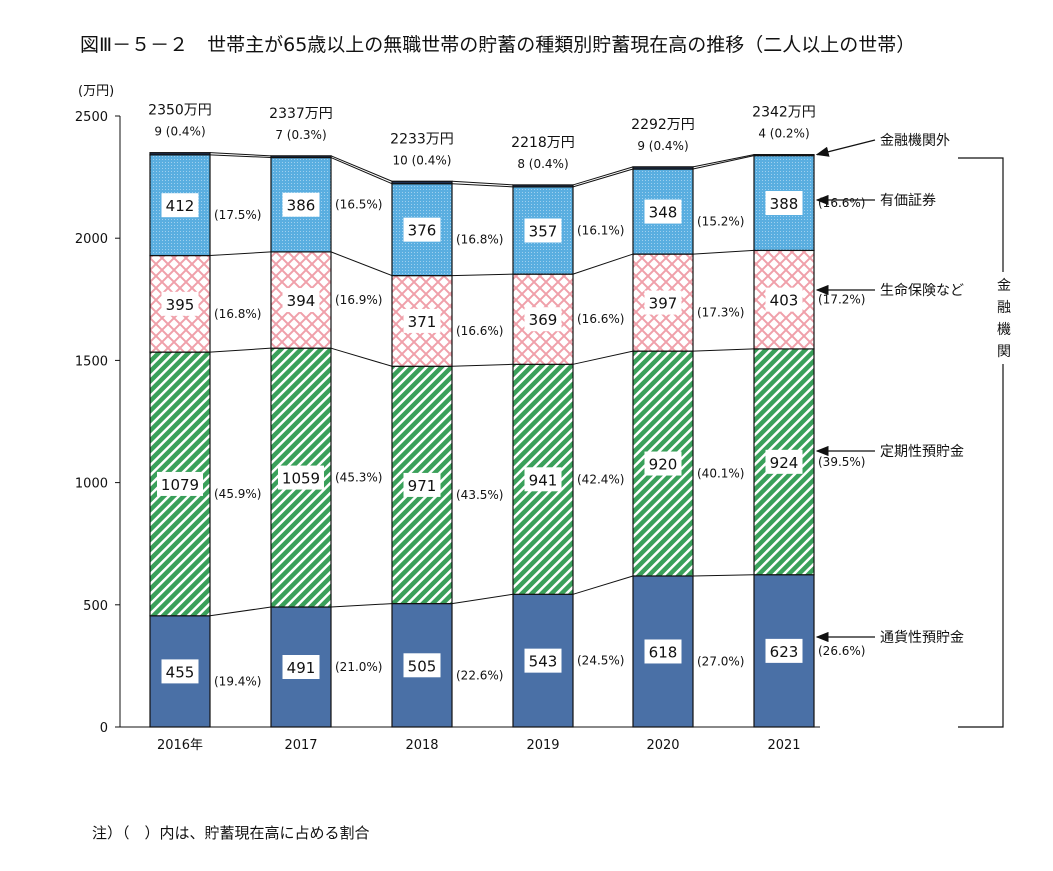 This screenshot has height=871, width=1053. I want to click on bracket-label-char: 金, so click(1004, 286).